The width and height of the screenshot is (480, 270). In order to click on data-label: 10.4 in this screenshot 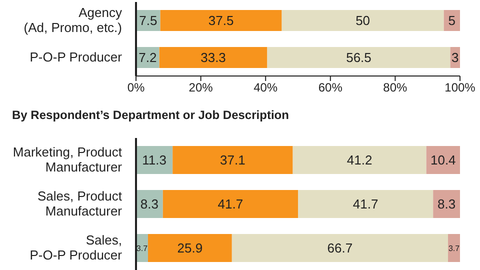, I will do `click(443, 160)`.